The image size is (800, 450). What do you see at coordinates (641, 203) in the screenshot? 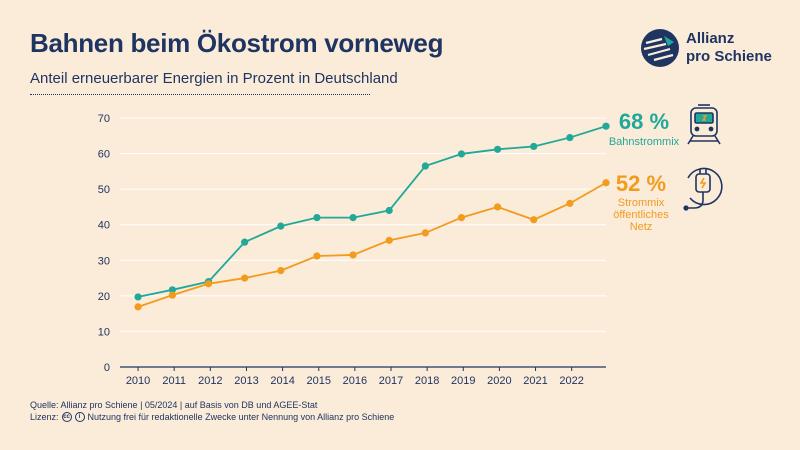
I see `grid-callout-label-1: Strommix` at bounding box center [641, 203].